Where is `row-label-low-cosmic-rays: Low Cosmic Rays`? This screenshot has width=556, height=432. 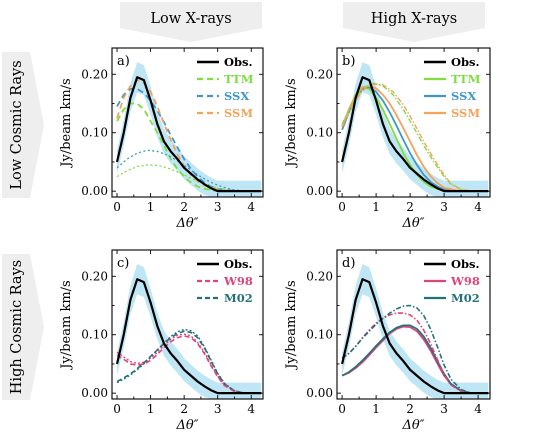 row-label-low-cosmic-rays: Low Cosmic Rays is located at coordinates (17, 124).